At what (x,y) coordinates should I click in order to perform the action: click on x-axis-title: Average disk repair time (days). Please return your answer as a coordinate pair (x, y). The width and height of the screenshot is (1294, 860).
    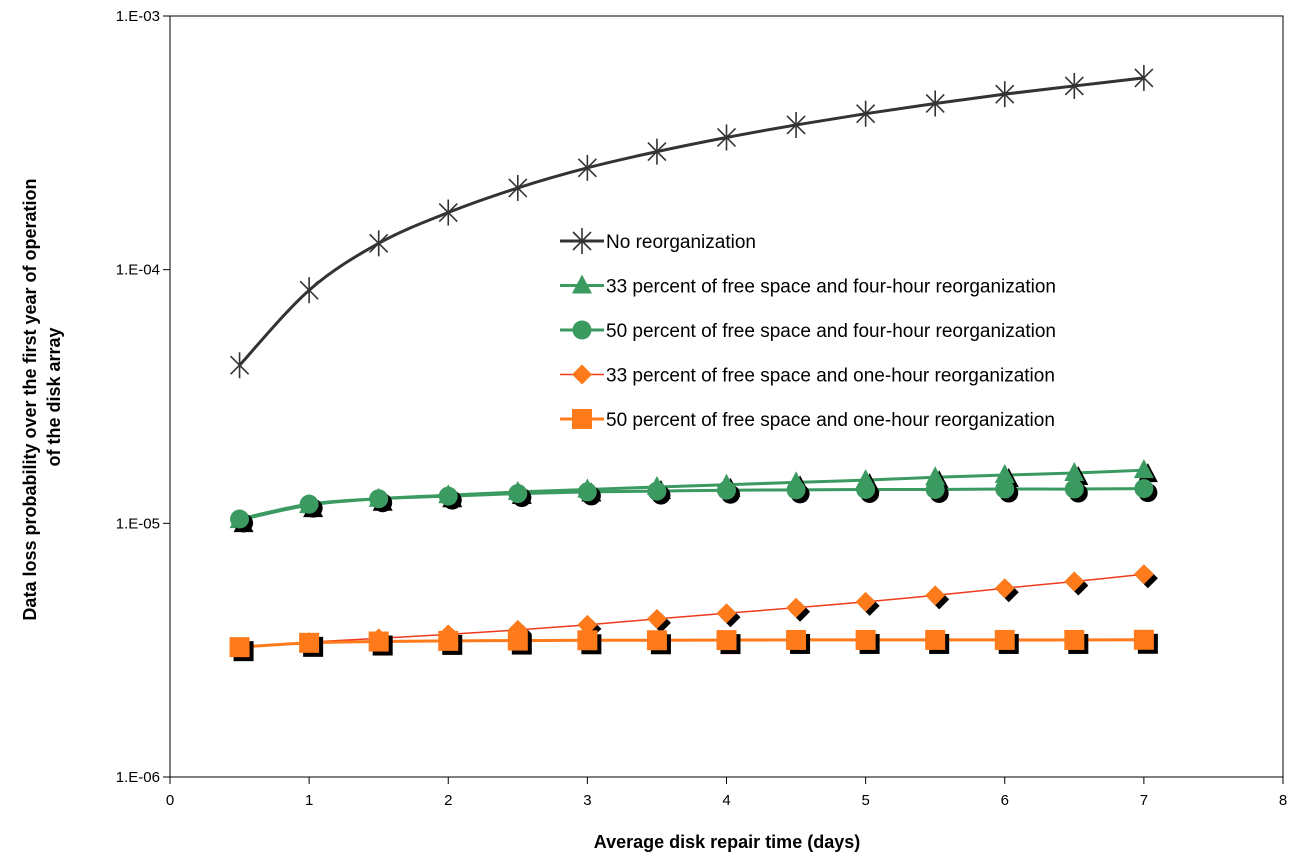
    Looking at the image, I should click on (727, 842).